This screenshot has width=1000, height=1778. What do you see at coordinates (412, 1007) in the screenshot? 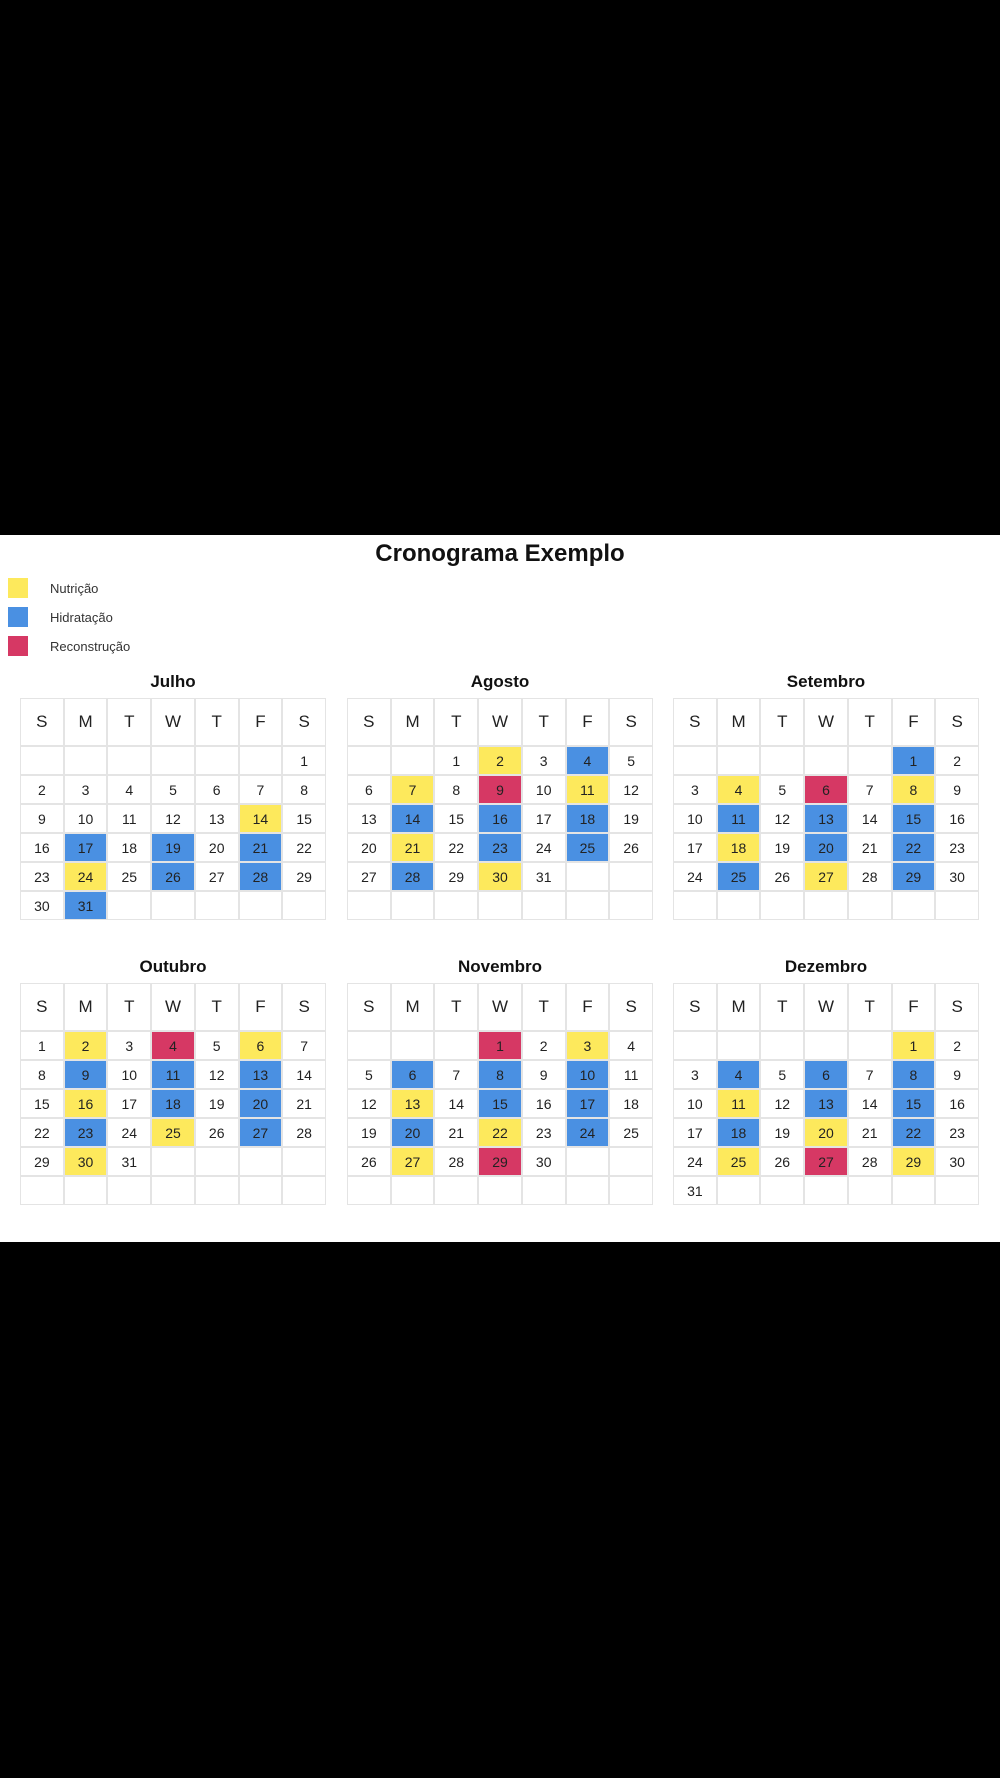
I see `weekday-header: M` at bounding box center [412, 1007].